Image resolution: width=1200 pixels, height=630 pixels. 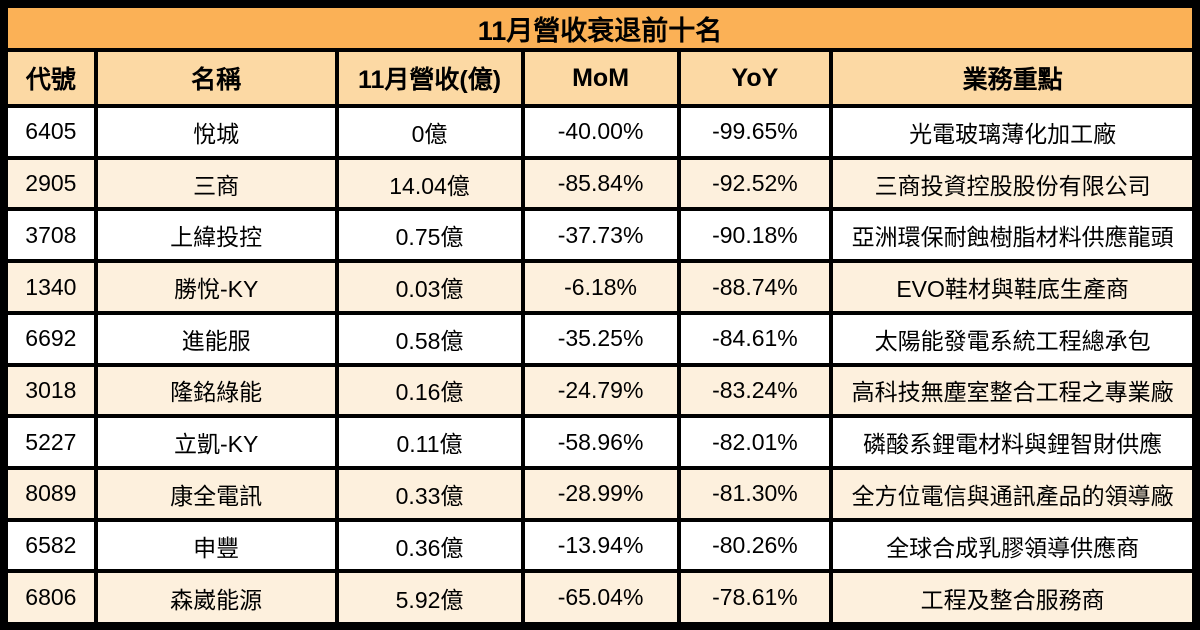 What do you see at coordinates (755, 390) in the screenshot?
I see `cell-yoy: -83.24%` at bounding box center [755, 390].